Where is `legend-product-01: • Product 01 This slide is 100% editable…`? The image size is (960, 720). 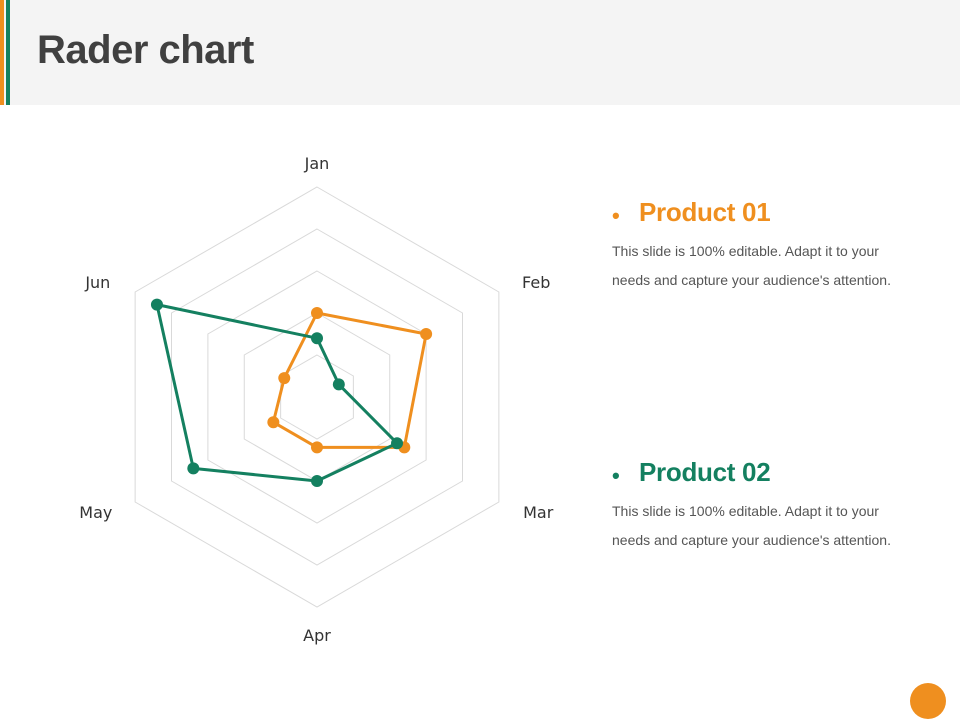
legend-product-01: • Product 01 This slide is 100% editable… is located at coordinates (762, 246).